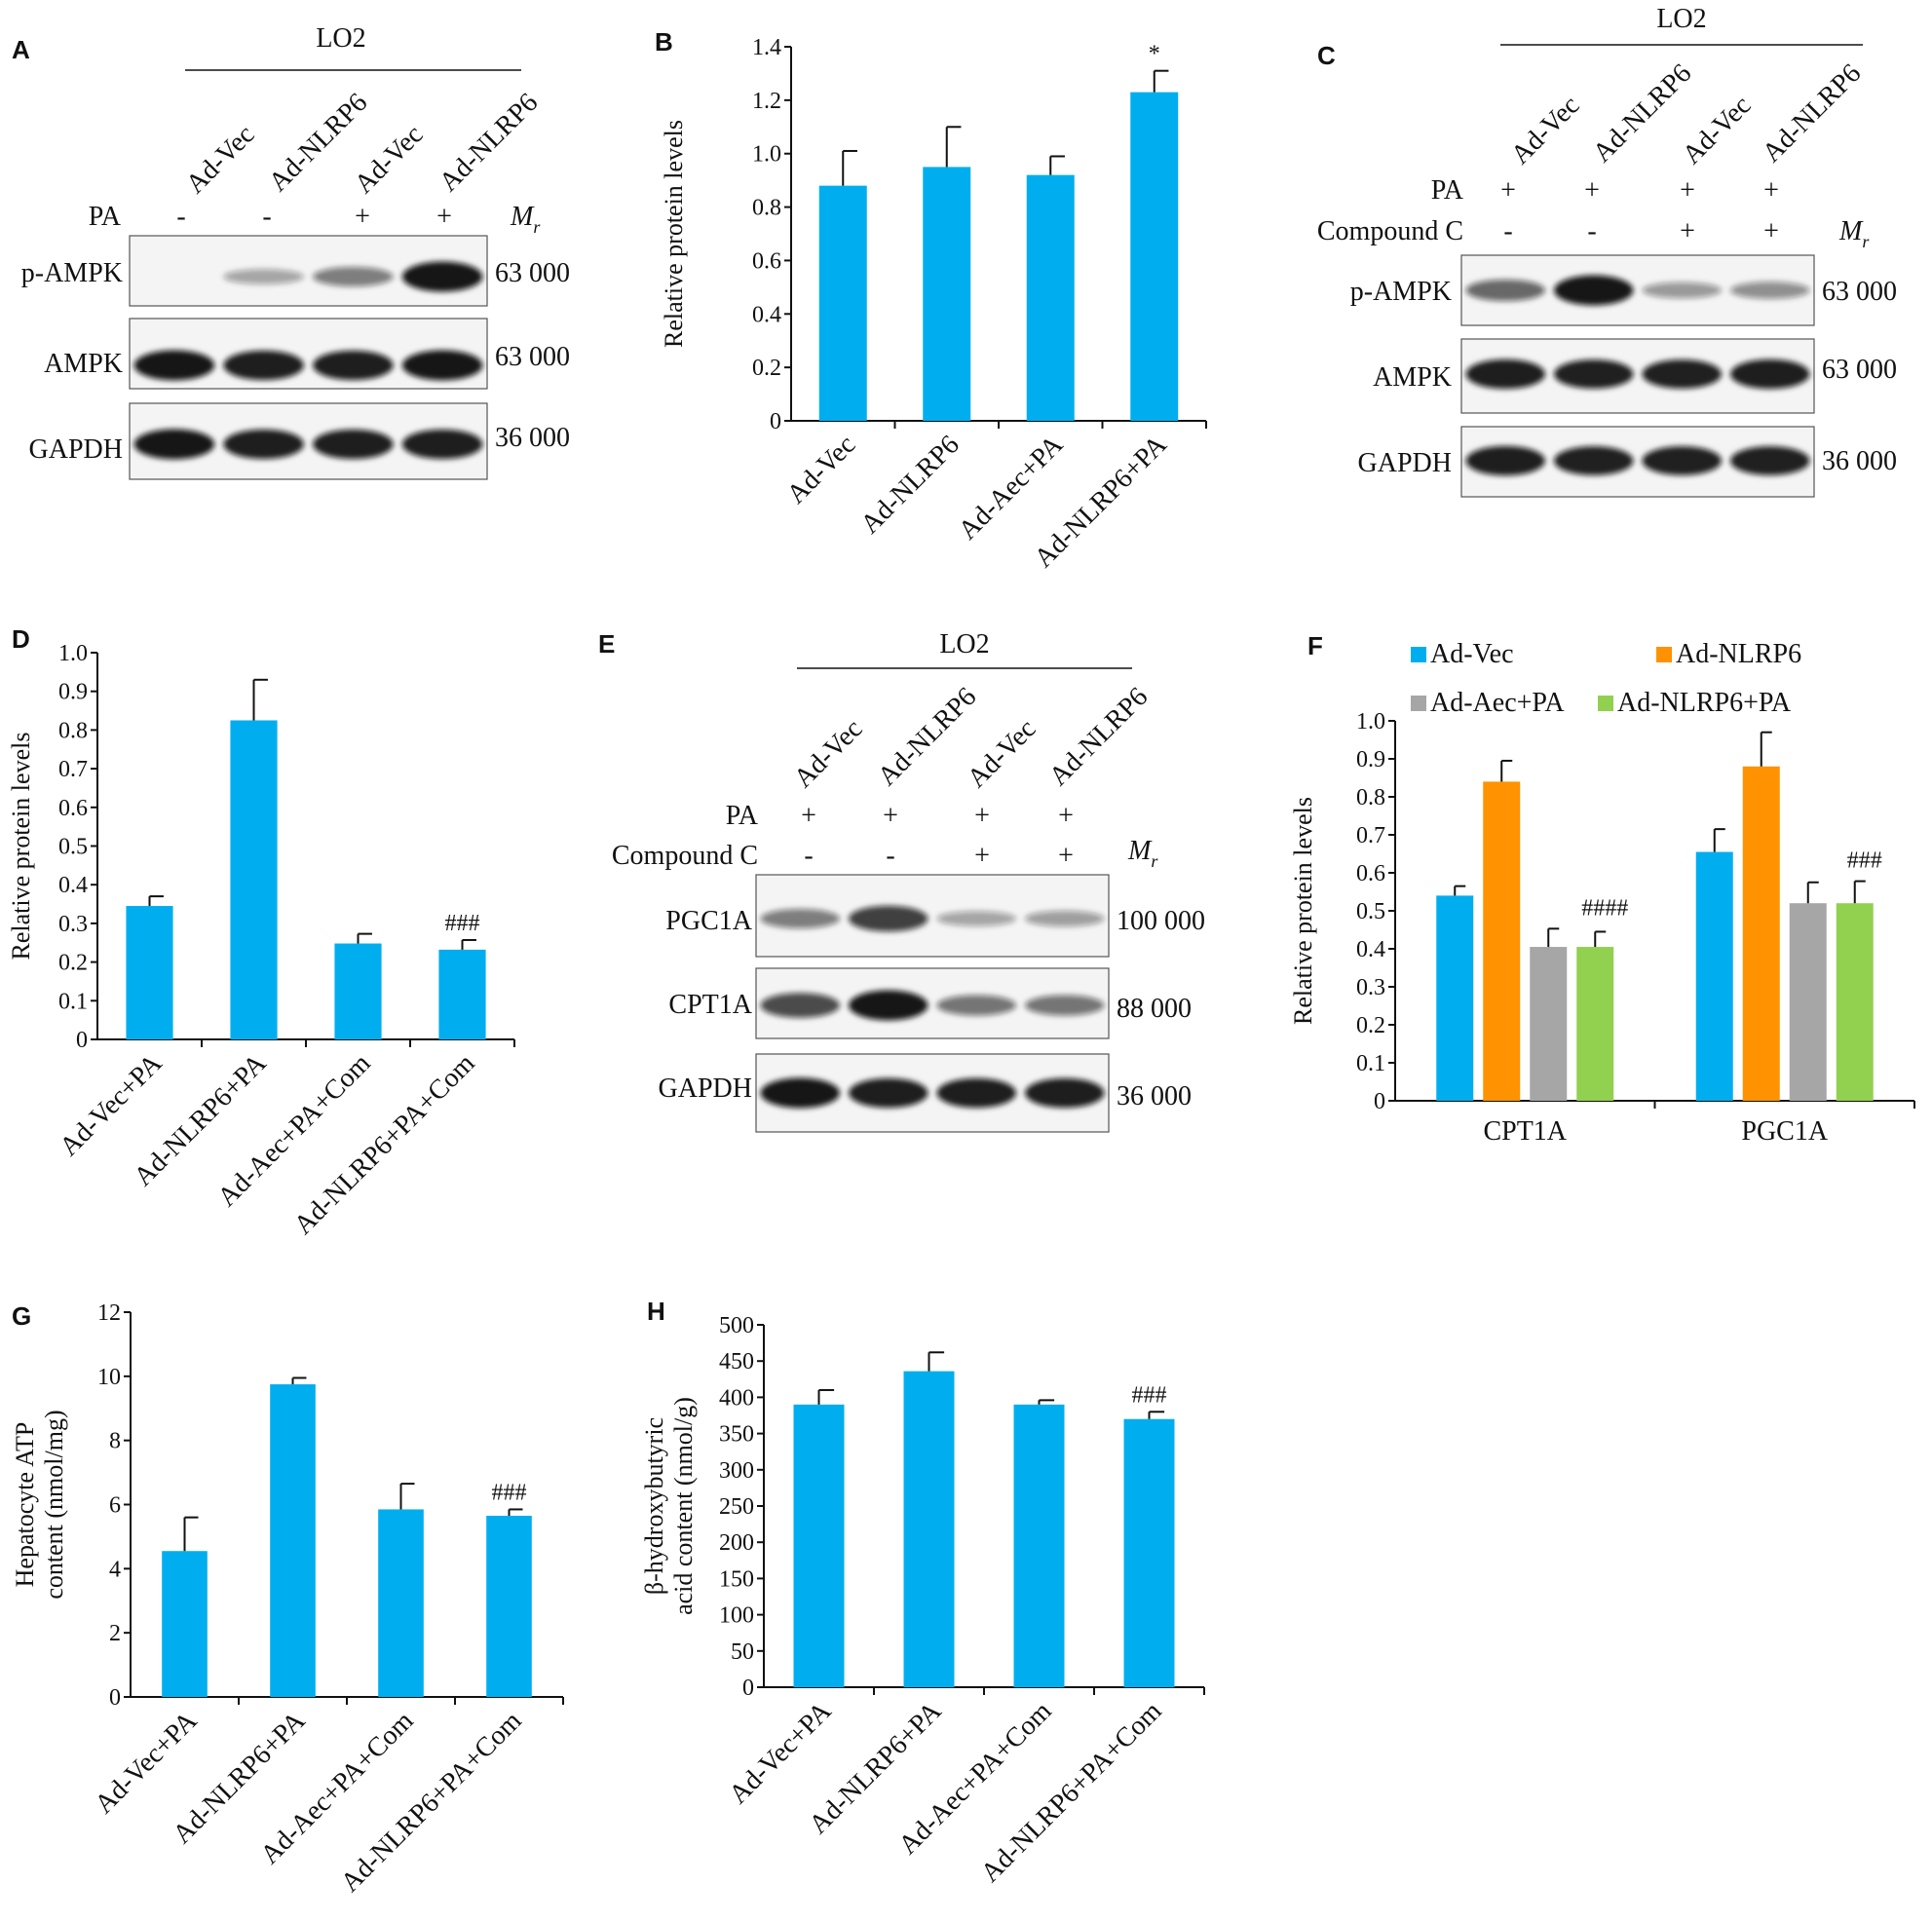  I want to click on panel-letter-h: H, so click(656, 1311).